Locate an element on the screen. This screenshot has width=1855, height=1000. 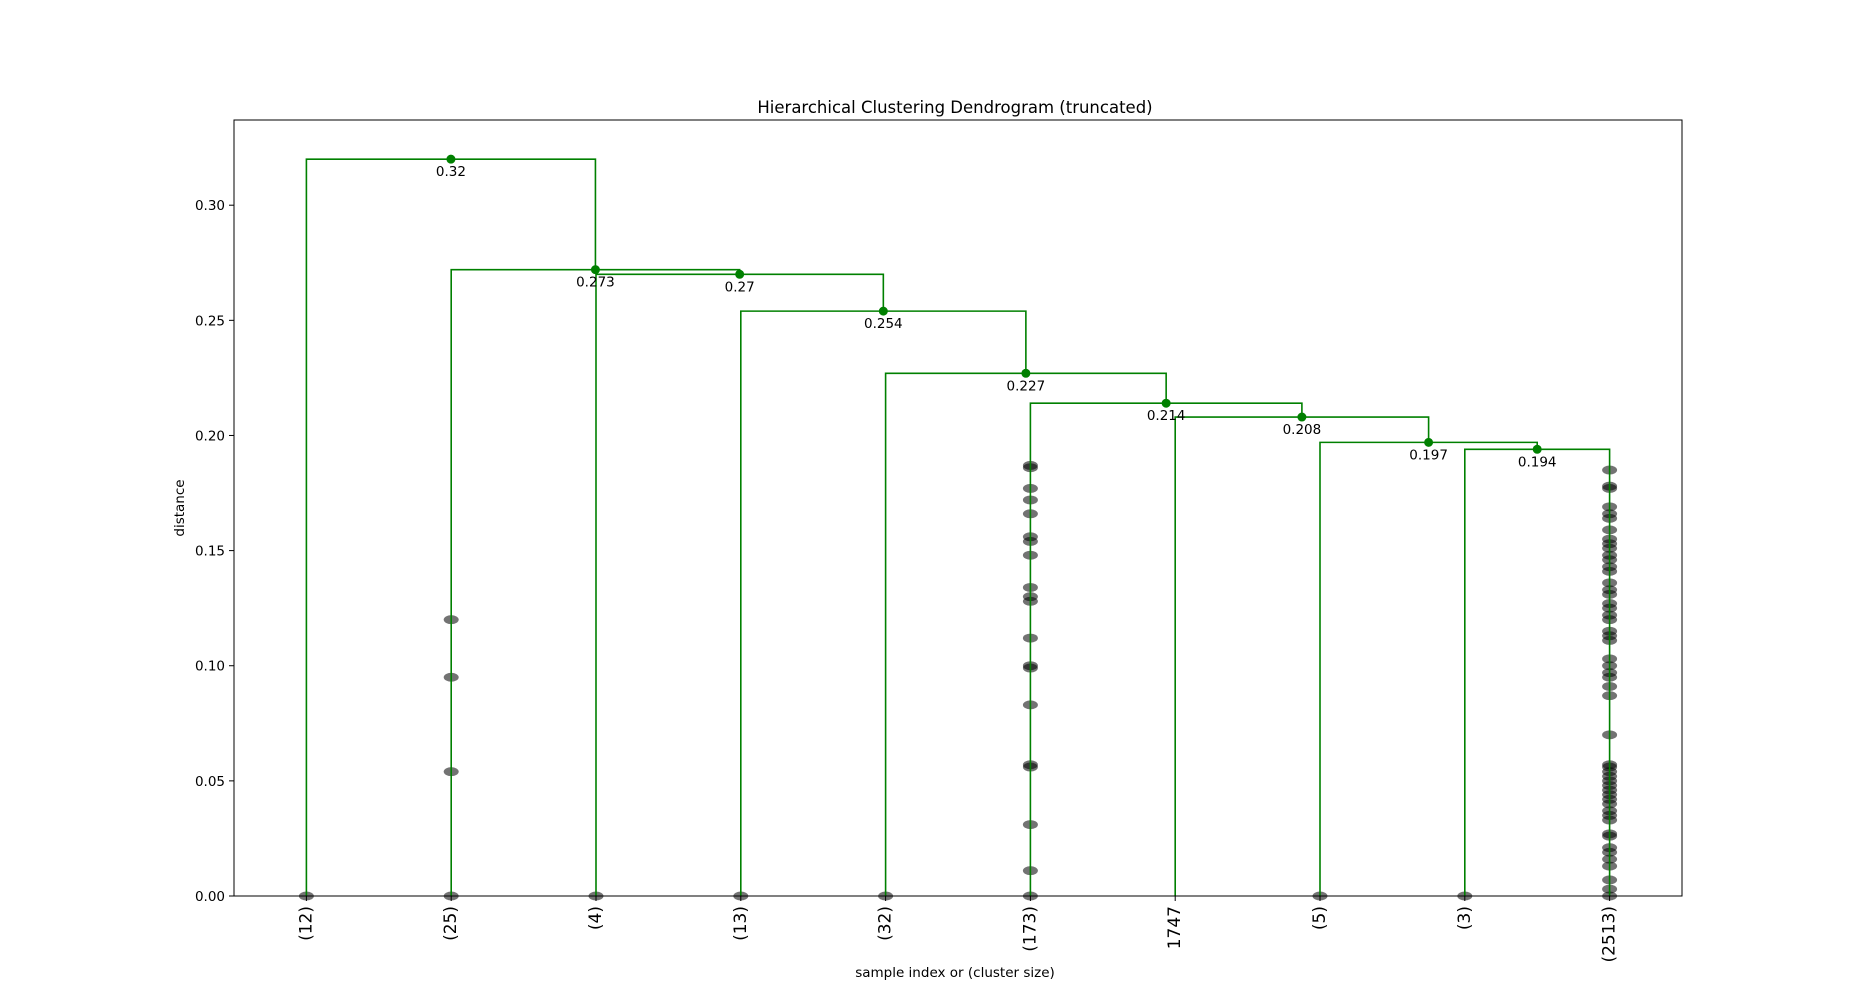
y-tick-label: 0.20 is located at coordinates (210, 436).